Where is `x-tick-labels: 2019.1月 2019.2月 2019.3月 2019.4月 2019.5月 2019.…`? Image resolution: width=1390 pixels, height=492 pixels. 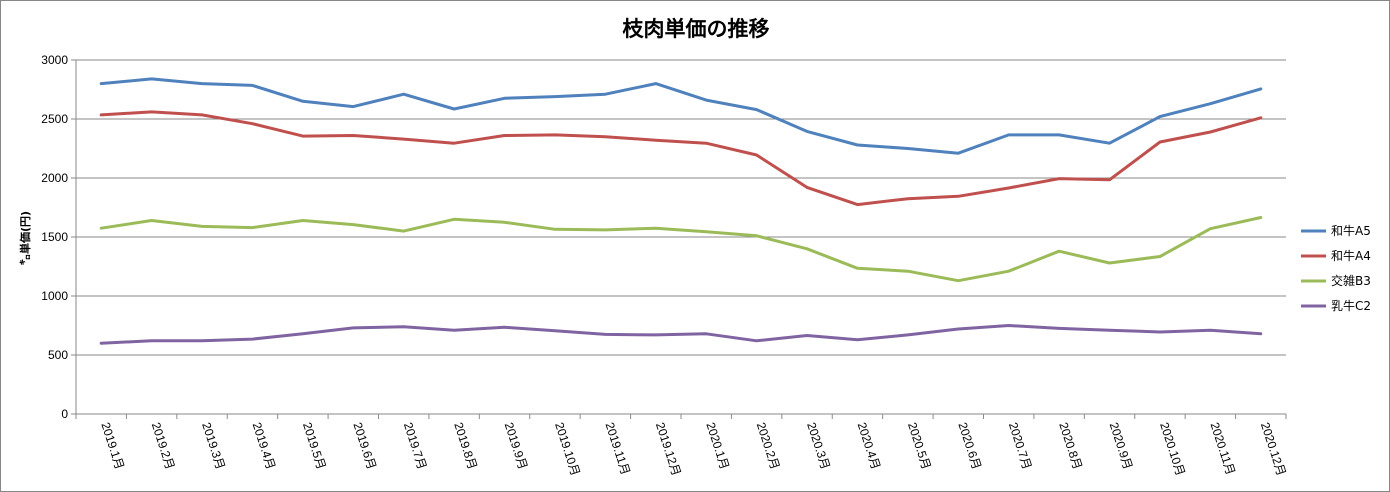 x-tick-labels: 2019.1月 2019.2月 2019.3月 2019.4月 2019.5月 2019.… is located at coordinates (693, 449).